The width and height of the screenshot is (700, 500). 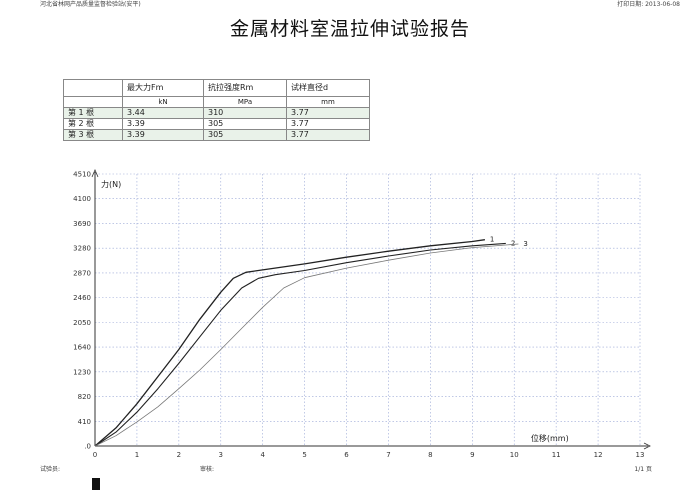 What do you see at coordinates (50, 469) in the screenshot?
I see `footer-tester: 试验员:` at bounding box center [50, 469].